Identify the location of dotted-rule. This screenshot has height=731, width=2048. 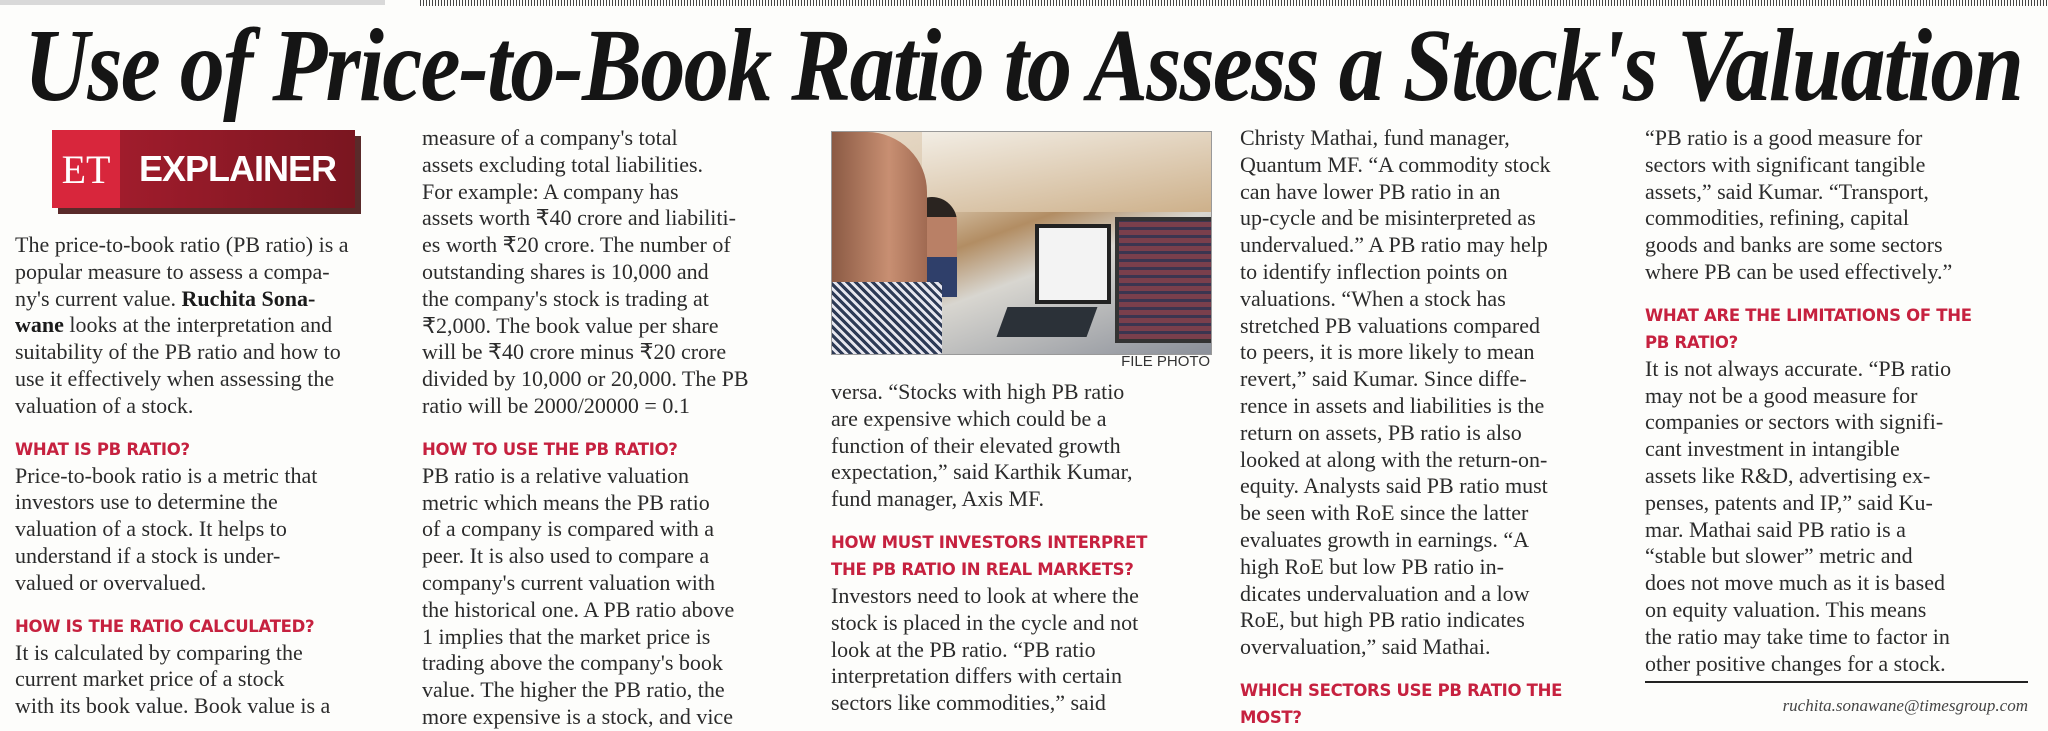
(1234, 3).